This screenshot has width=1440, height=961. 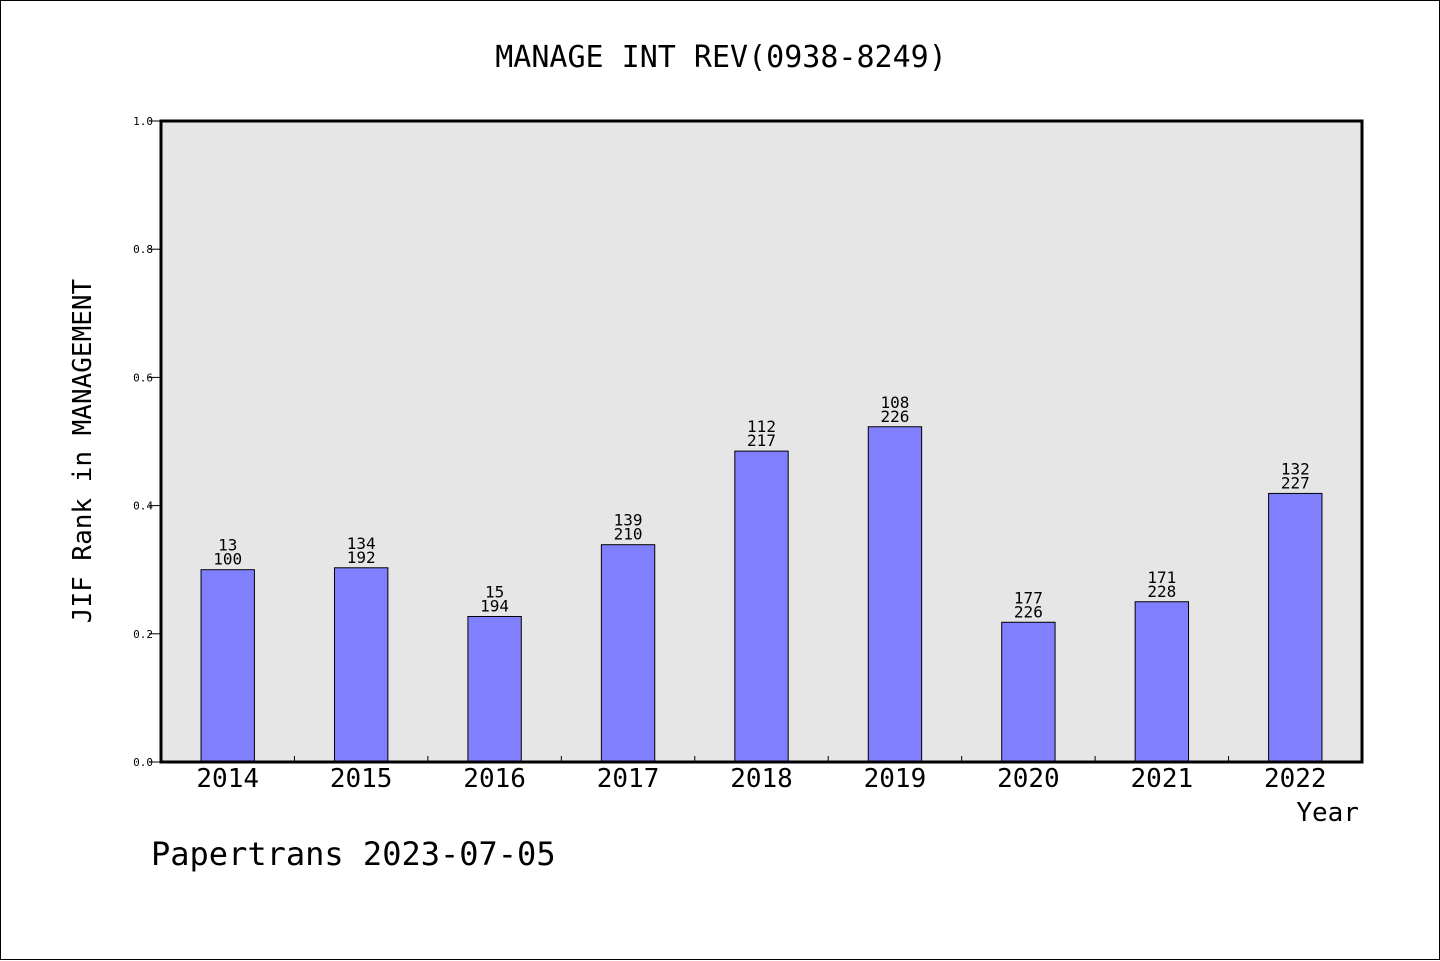 What do you see at coordinates (721, 57) in the screenshot?
I see `chart-title: MANAGE INT REV(0938-8249)` at bounding box center [721, 57].